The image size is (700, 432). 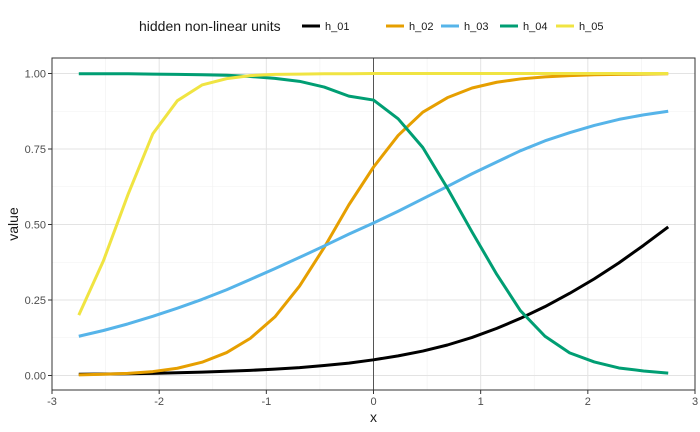 I want to click on y-axis: 0.00 0.25 0.50 0.75 1.00, so click(x=38, y=226).